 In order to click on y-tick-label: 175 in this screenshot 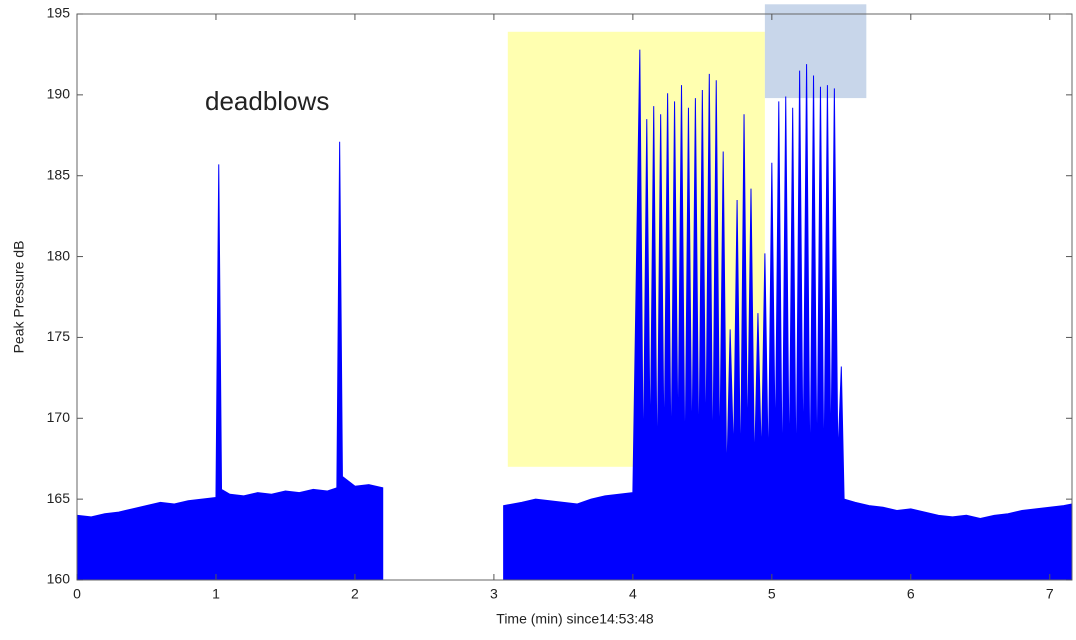, I will do `click(59, 336)`.